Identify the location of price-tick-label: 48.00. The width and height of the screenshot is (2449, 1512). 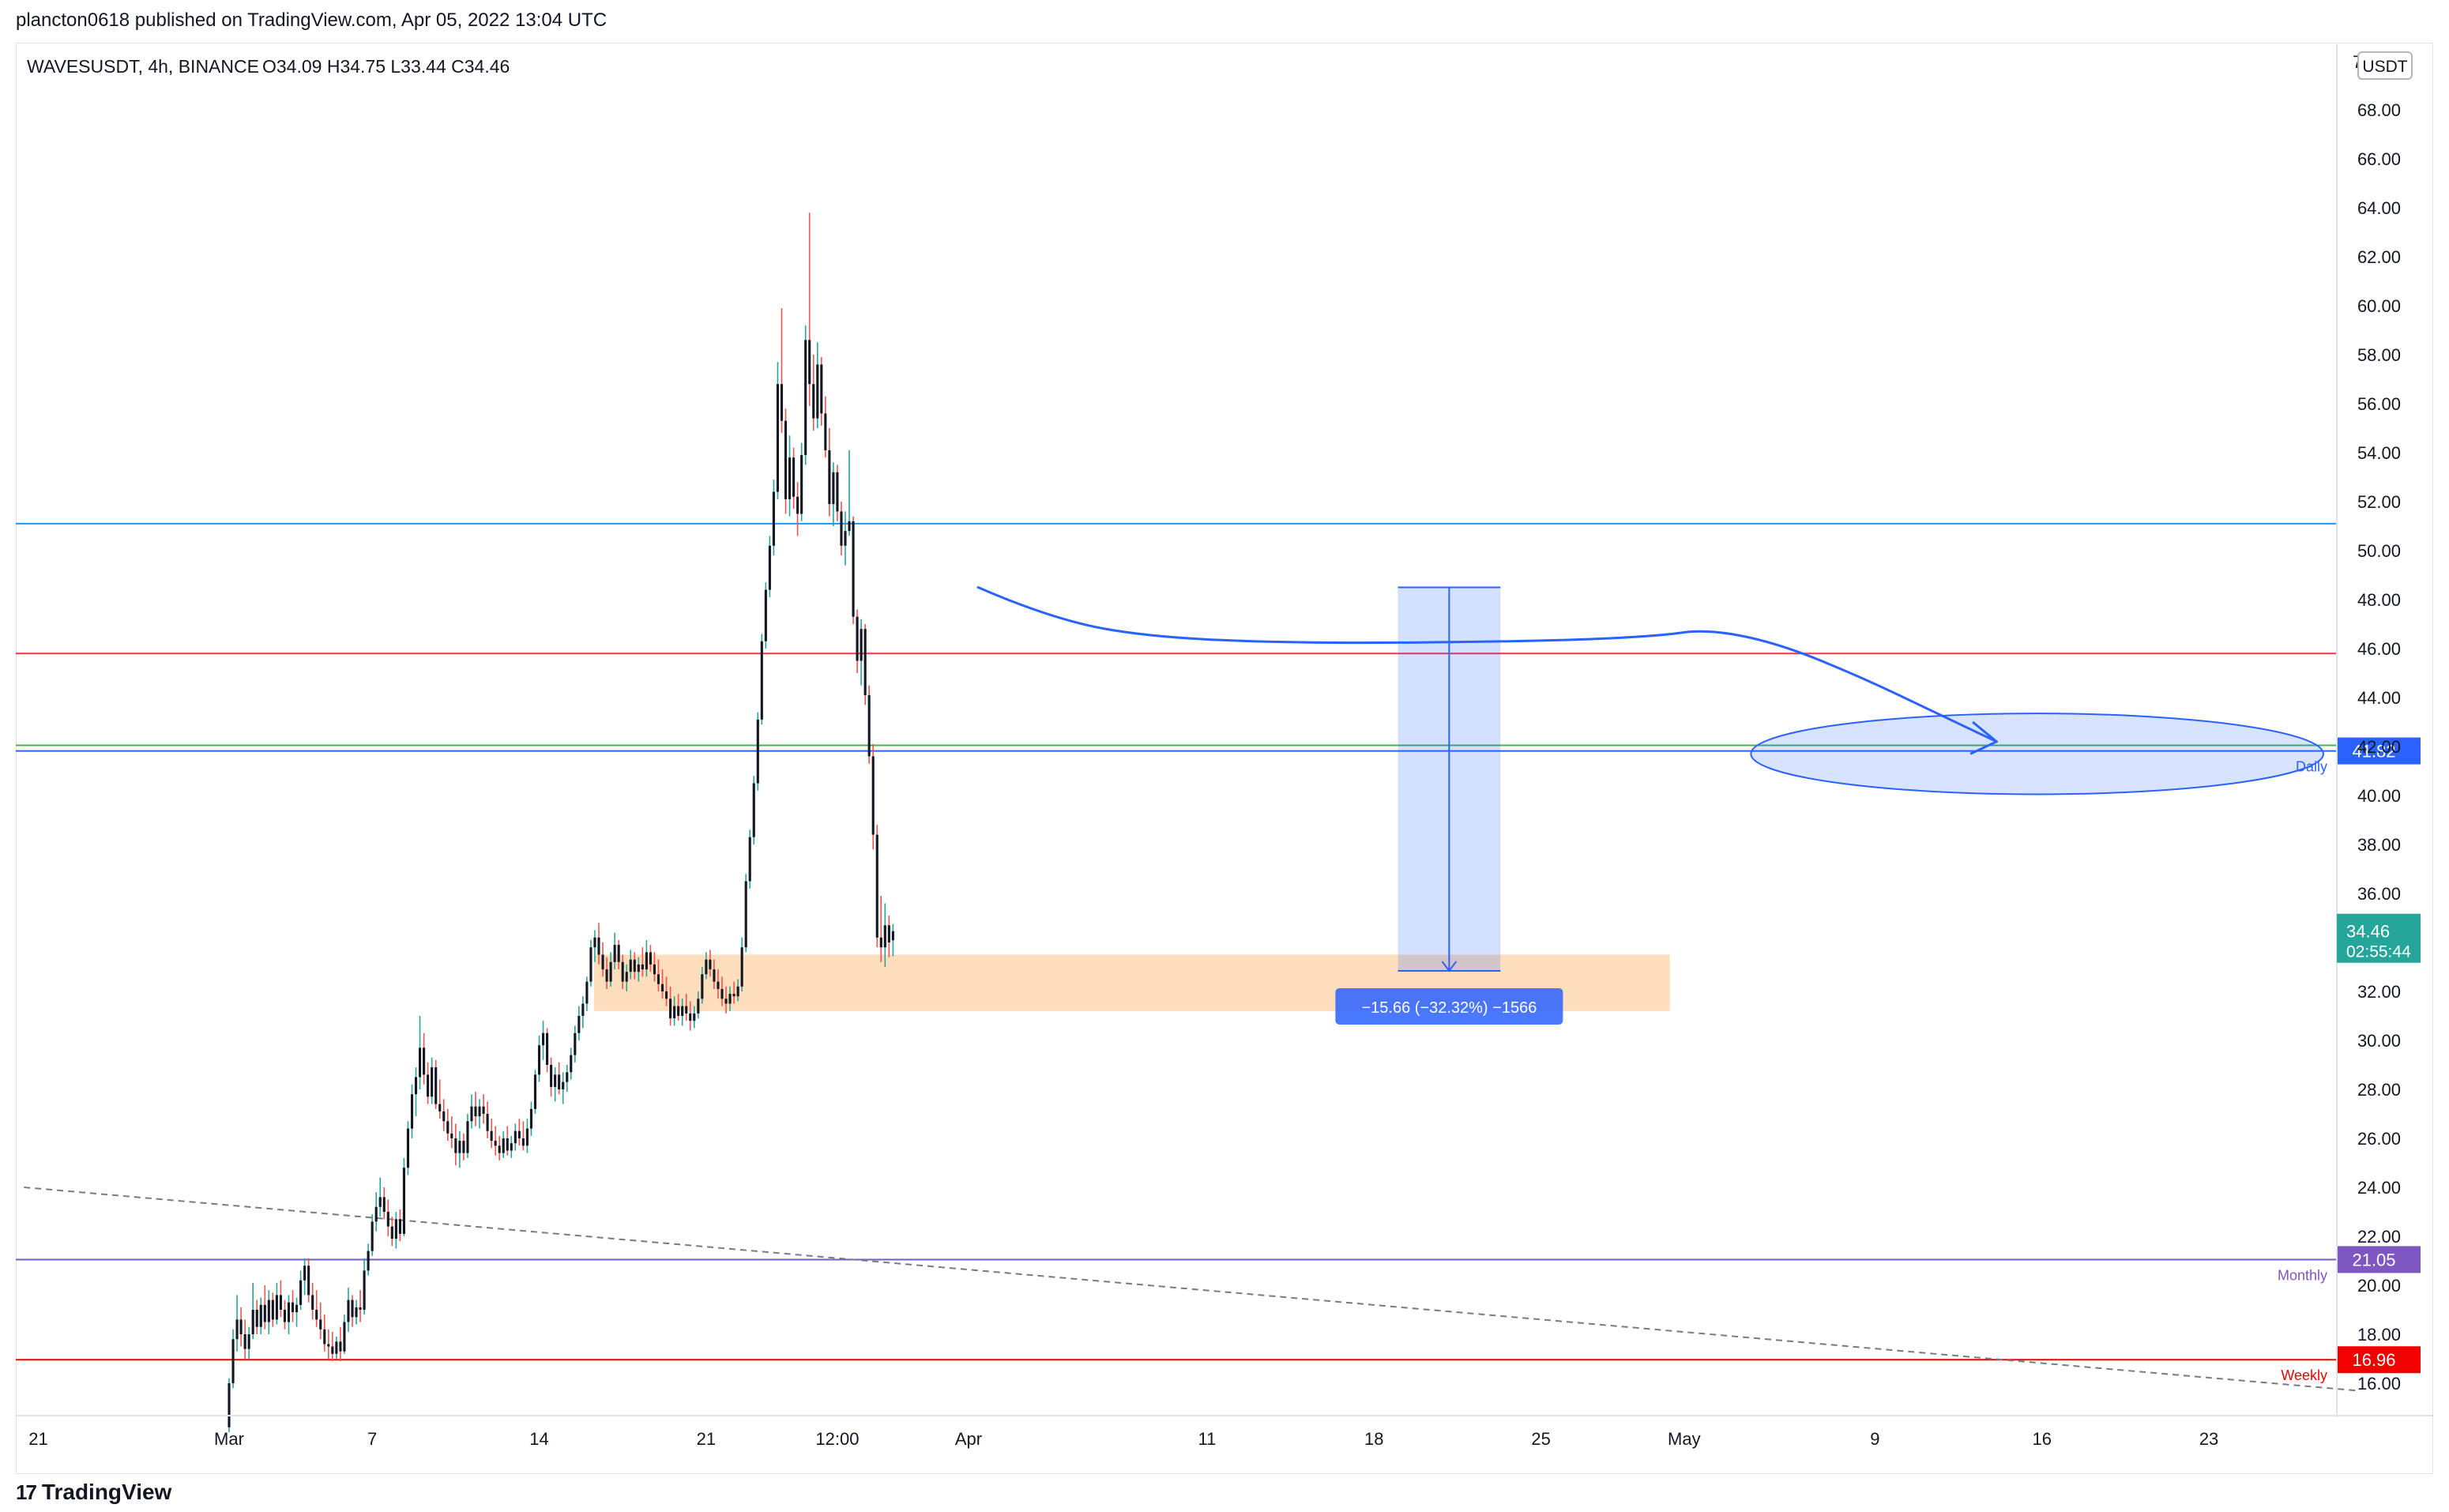
(2379, 600).